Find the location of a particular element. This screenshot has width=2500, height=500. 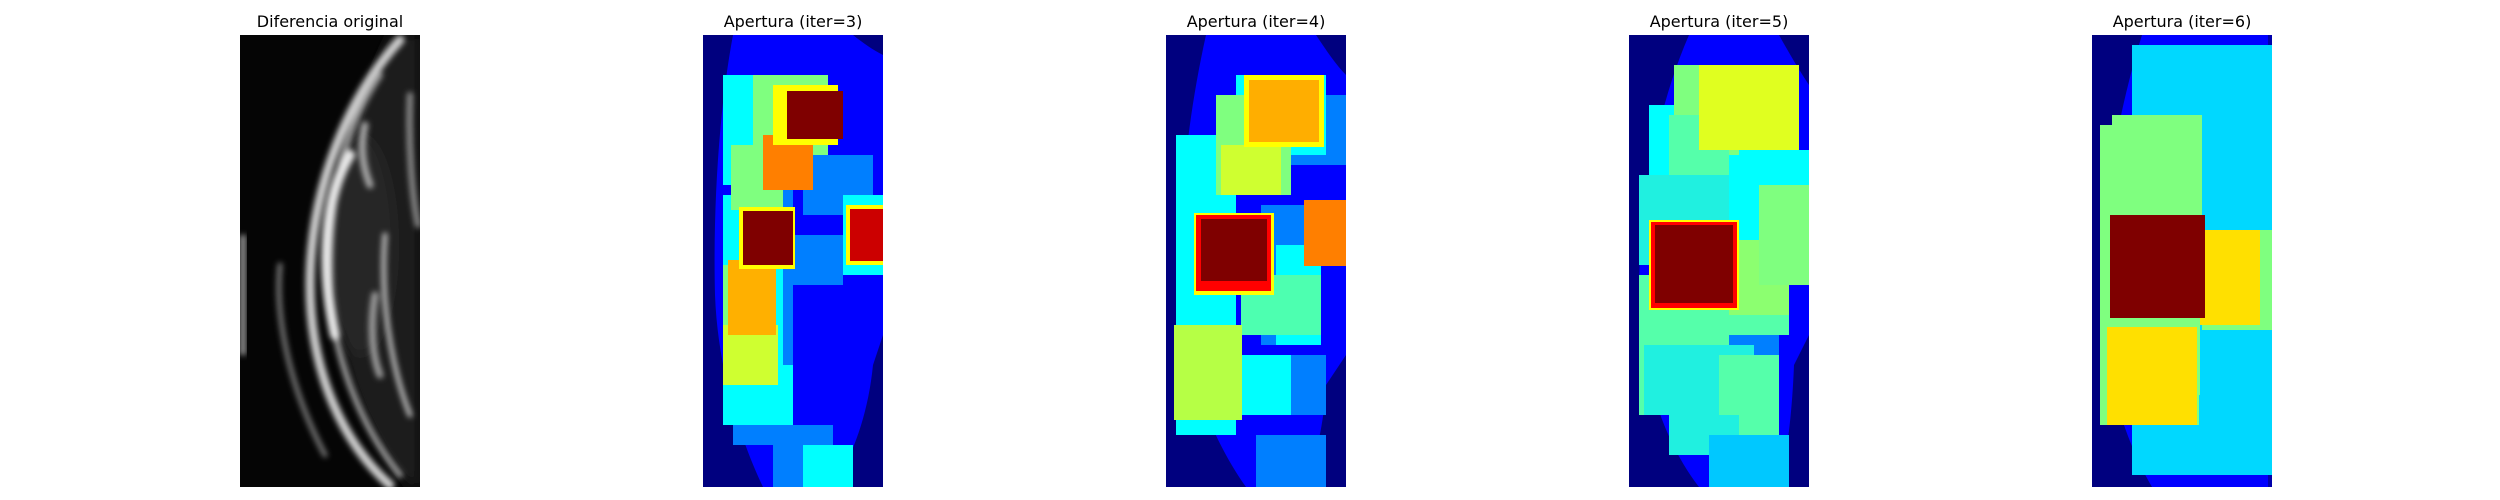

panel-title-iter3: Apertura (iter=3) is located at coordinates (793, 21).